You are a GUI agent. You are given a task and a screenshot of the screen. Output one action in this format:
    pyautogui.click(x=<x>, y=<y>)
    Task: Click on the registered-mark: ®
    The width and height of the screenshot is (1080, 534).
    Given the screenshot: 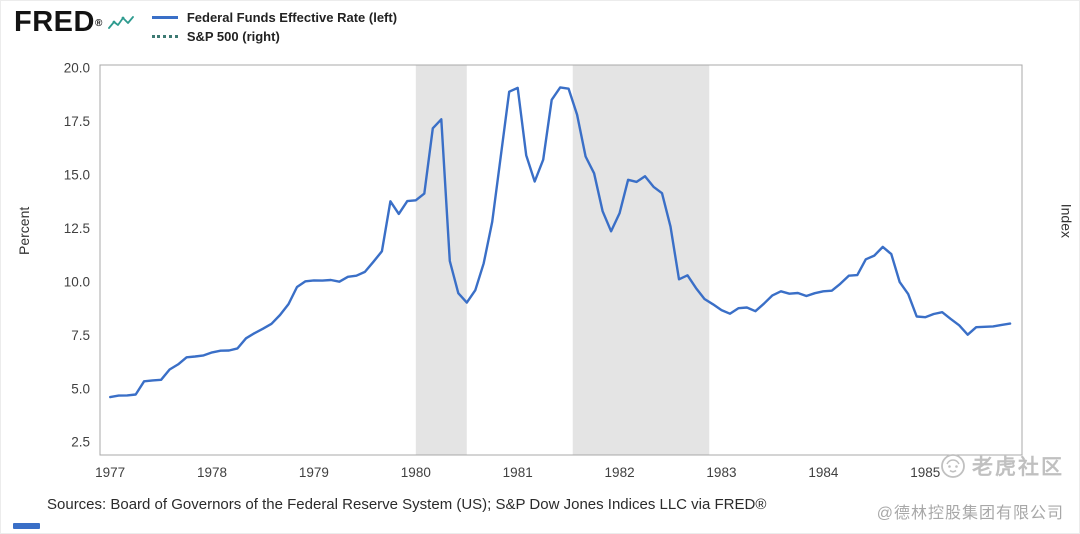 What is the action you would take?
    pyautogui.click(x=98, y=23)
    